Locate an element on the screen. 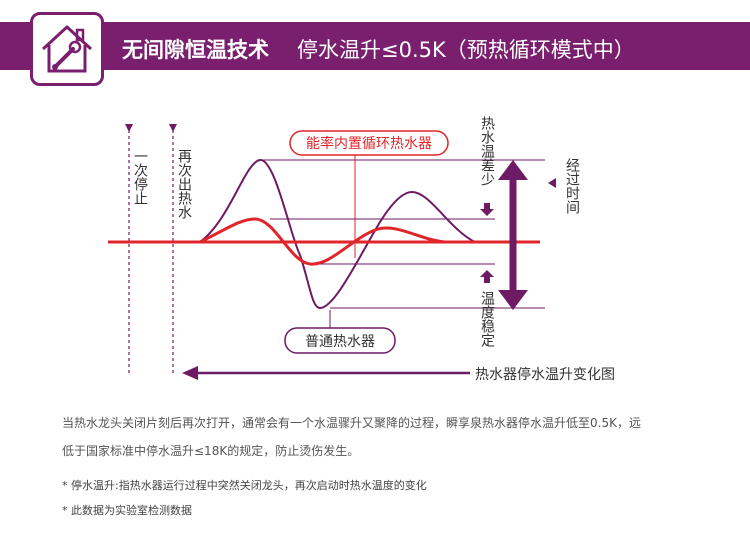 The width and height of the screenshot is (750, 548). reopen-marker-arrow is located at coordinates (173, 128).